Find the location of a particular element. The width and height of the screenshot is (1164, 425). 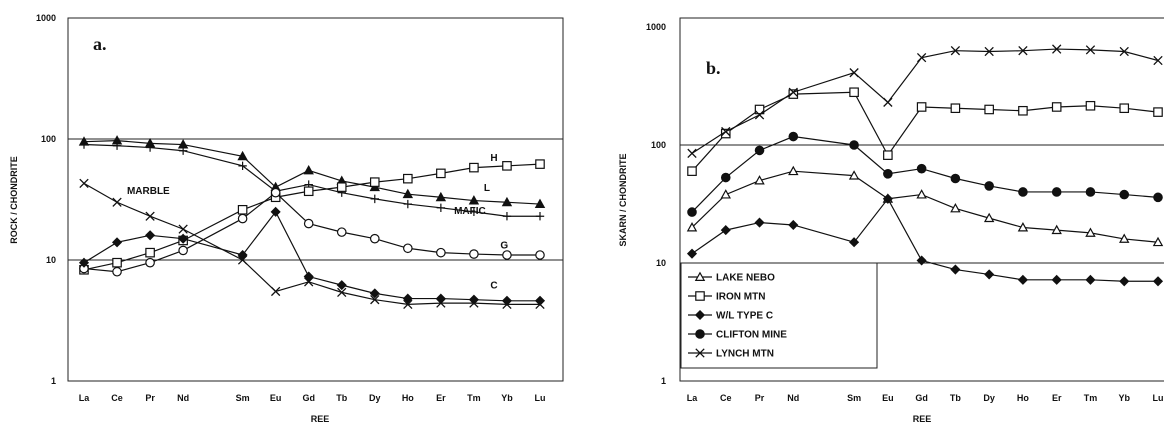

panel-a-xtick-dy: Dy is located at coordinates (375, 398).